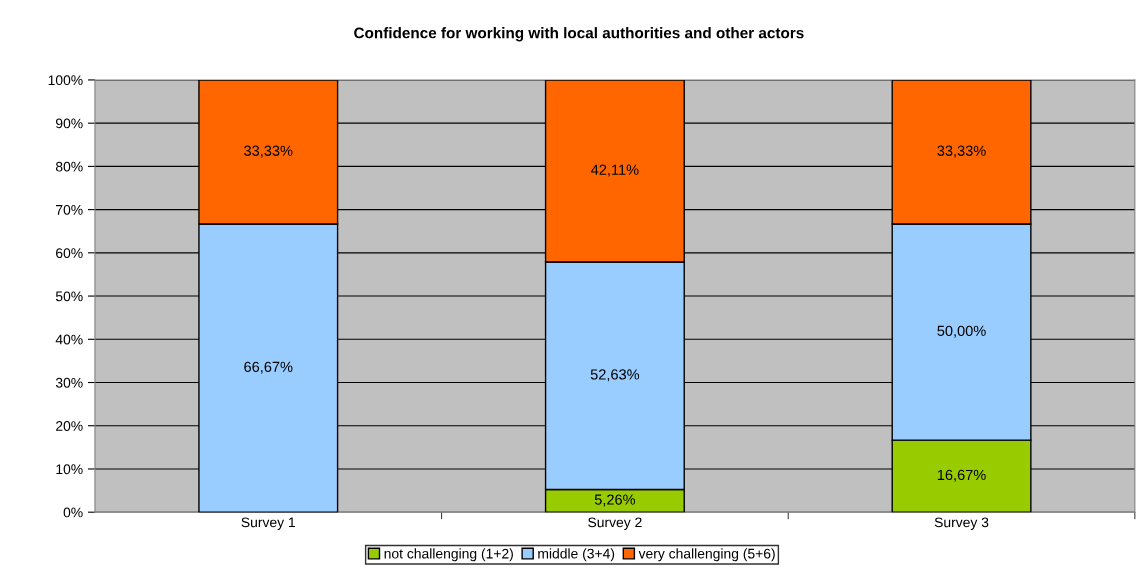  I want to click on y-tick-label: 70%, so click(69, 209).